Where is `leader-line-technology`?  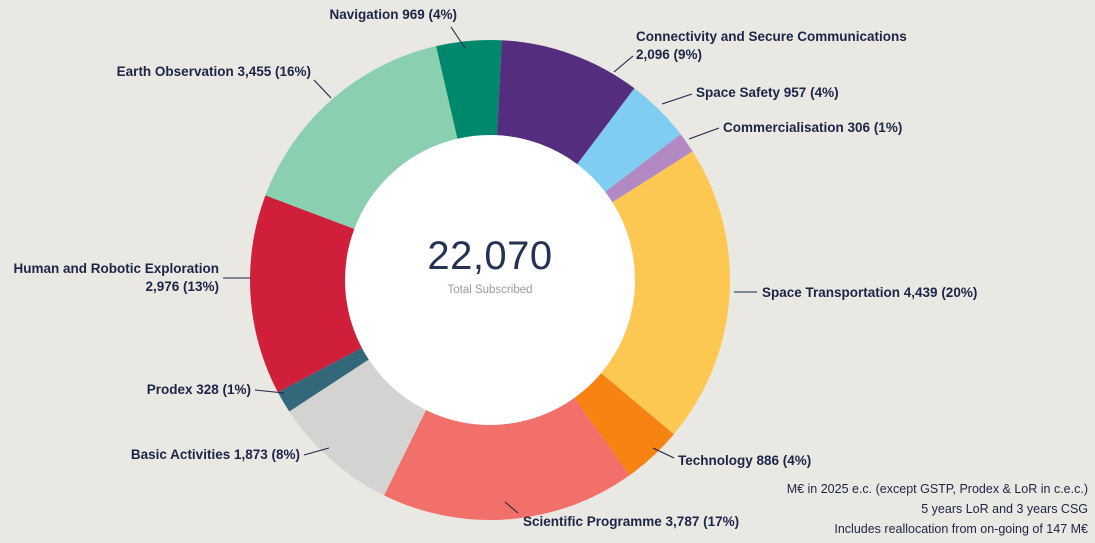
leader-line-technology is located at coordinates (663, 453).